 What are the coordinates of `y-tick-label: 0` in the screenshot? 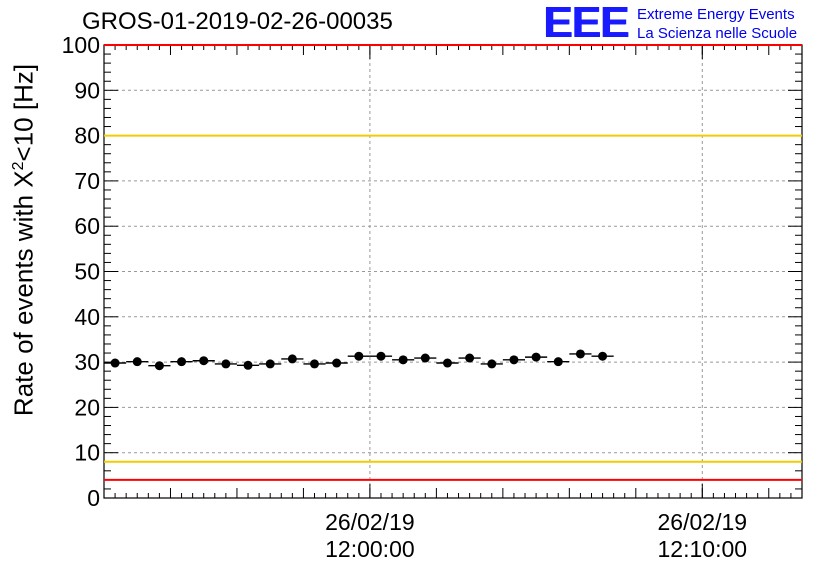 It's located at (93, 498).